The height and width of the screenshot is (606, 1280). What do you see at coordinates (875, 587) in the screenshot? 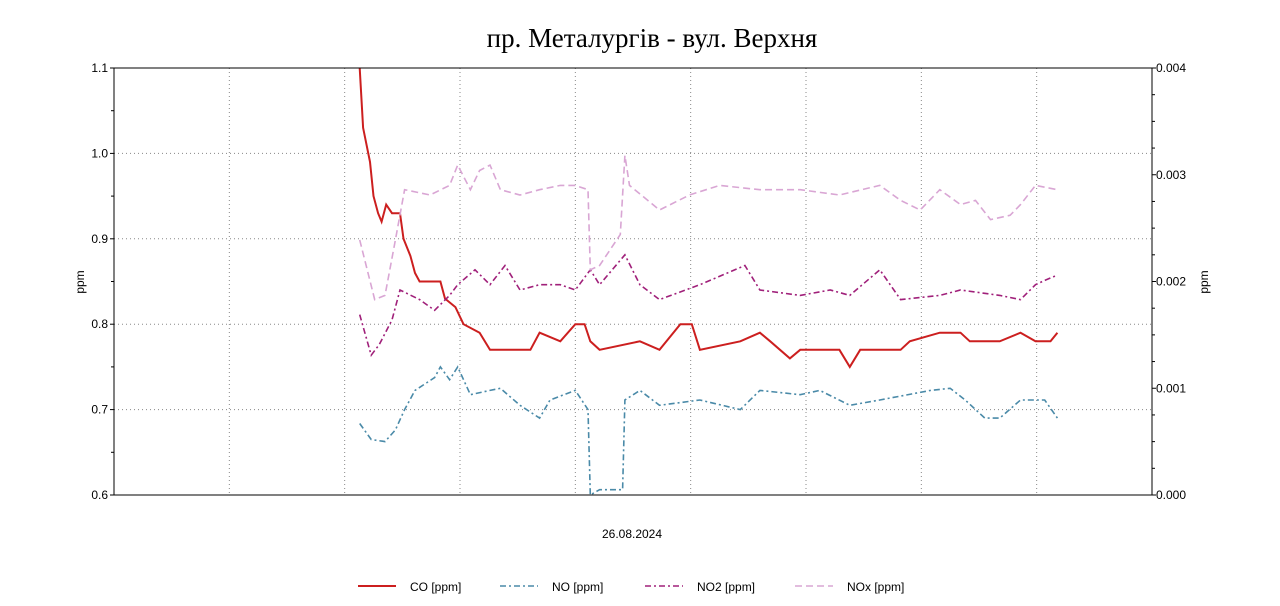
I see `legend-label: NOx [ppm]` at bounding box center [875, 587].